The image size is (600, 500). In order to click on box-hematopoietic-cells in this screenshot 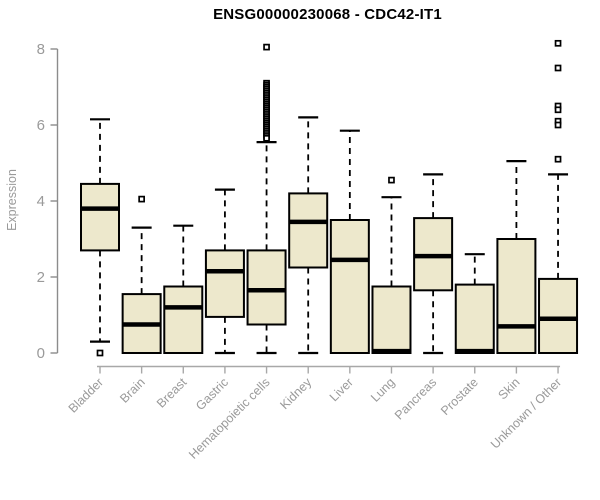, I will do `click(266, 287)`.